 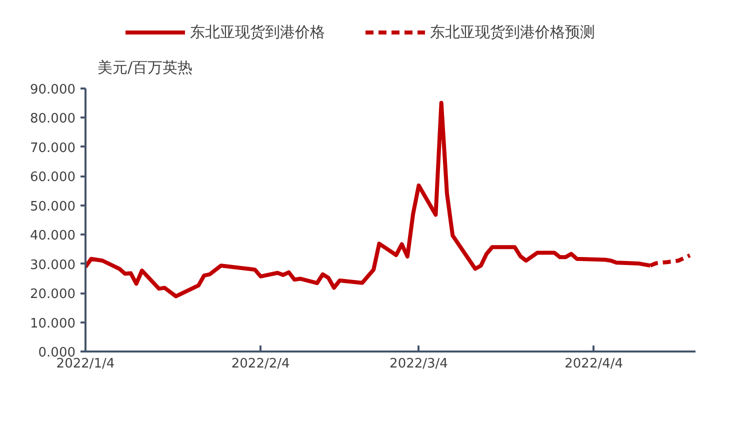 What do you see at coordinates (419, 364) in the screenshot?
I see `x-tick-label: 2022/3/4` at bounding box center [419, 364].